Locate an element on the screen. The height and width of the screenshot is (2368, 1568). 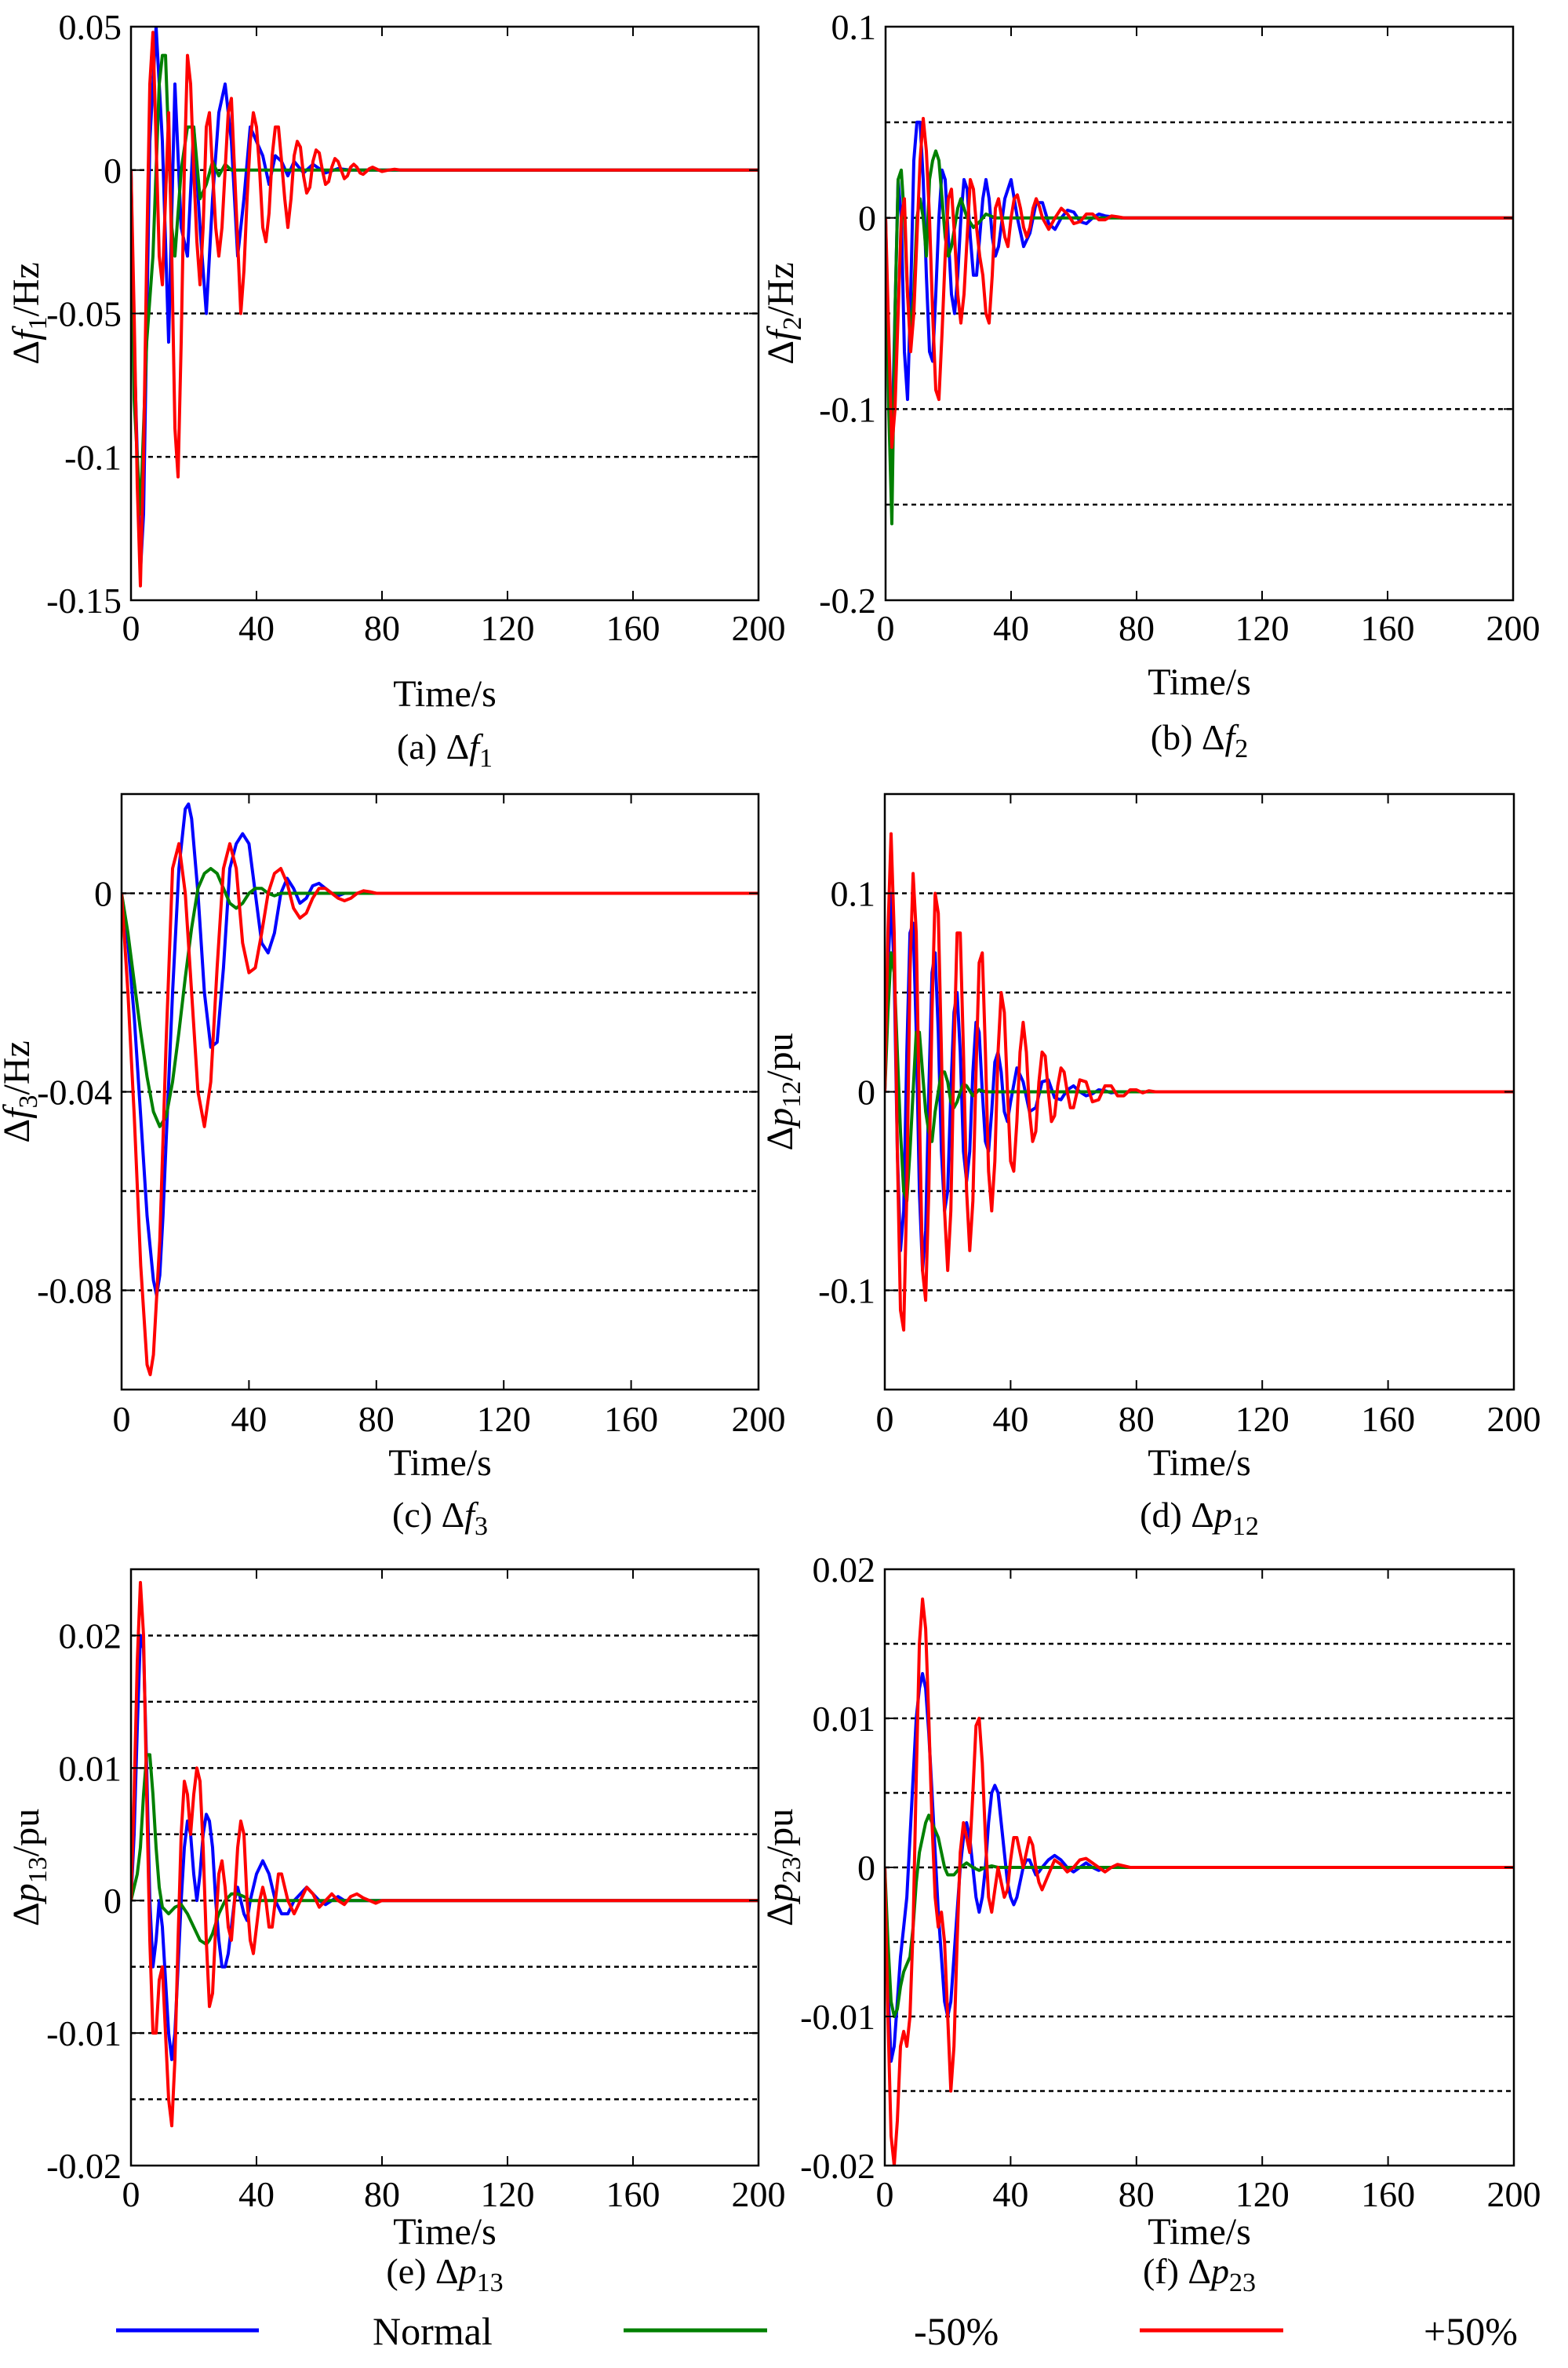
panel-caption: (c) Δf3 is located at coordinates (440, 1518).